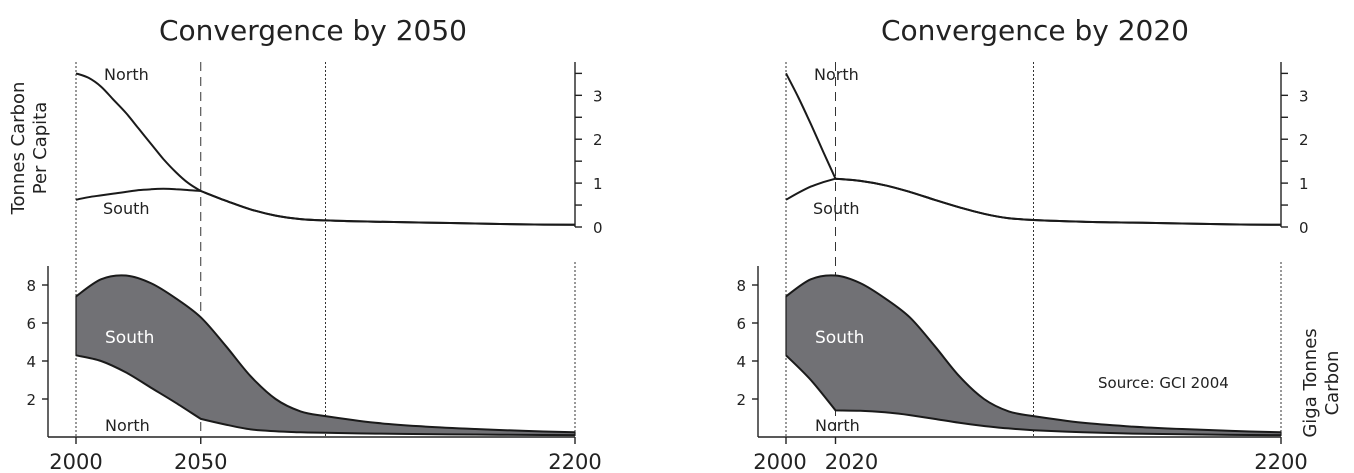 The width and height of the screenshot is (1354, 473). I want to click on y-axis-label-line-2: Carbon, so click(1332, 383).